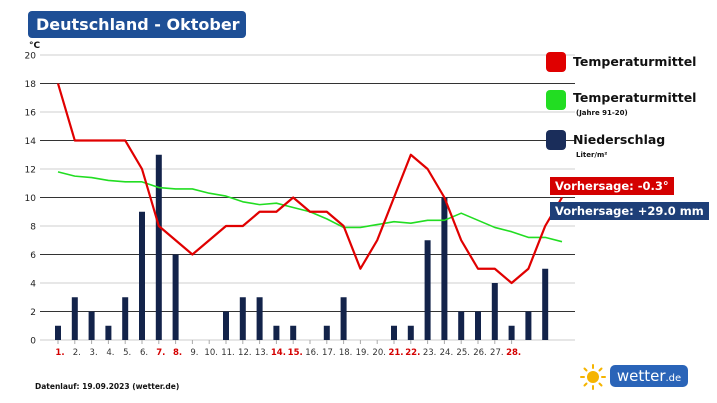 The image size is (717, 403). What do you see at coordinates (144, 353) in the screenshot?
I see `x-tick-label: 6.` at bounding box center [144, 353].